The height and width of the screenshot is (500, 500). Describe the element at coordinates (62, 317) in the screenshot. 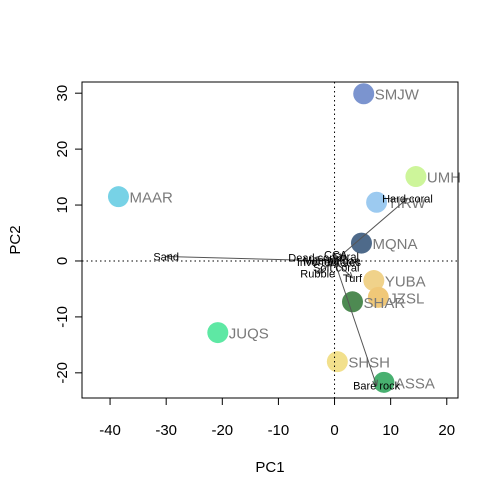

I see `y-tick-label: -10` at that location.